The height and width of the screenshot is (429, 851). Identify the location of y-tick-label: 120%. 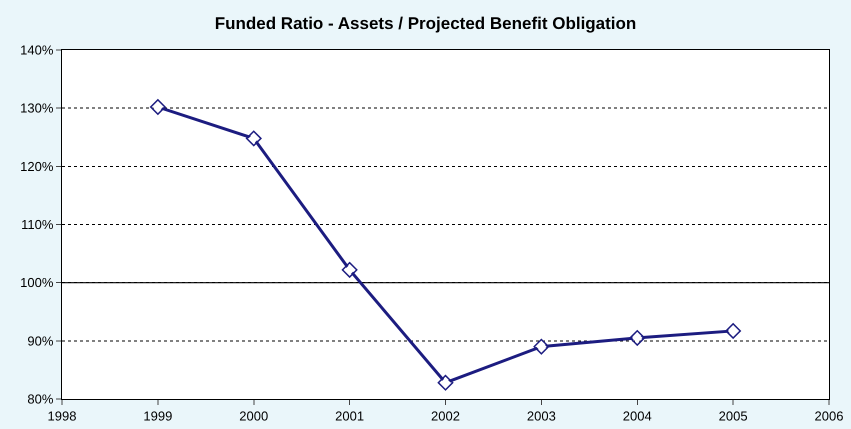
(37, 166).